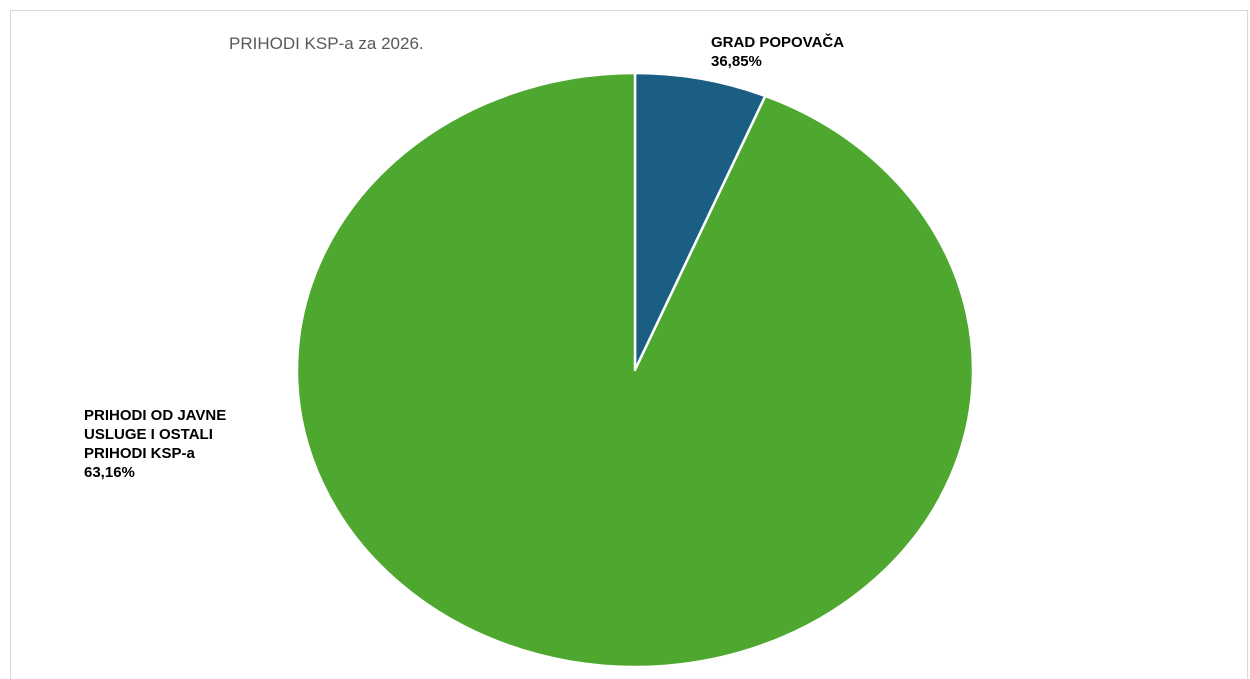 The height and width of the screenshot is (679, 1250). Describe the element at coordinates (148, 434) in the screenshot. I see `data-label-prihodi-line-2: USLUGE I OSTALI` at that location.